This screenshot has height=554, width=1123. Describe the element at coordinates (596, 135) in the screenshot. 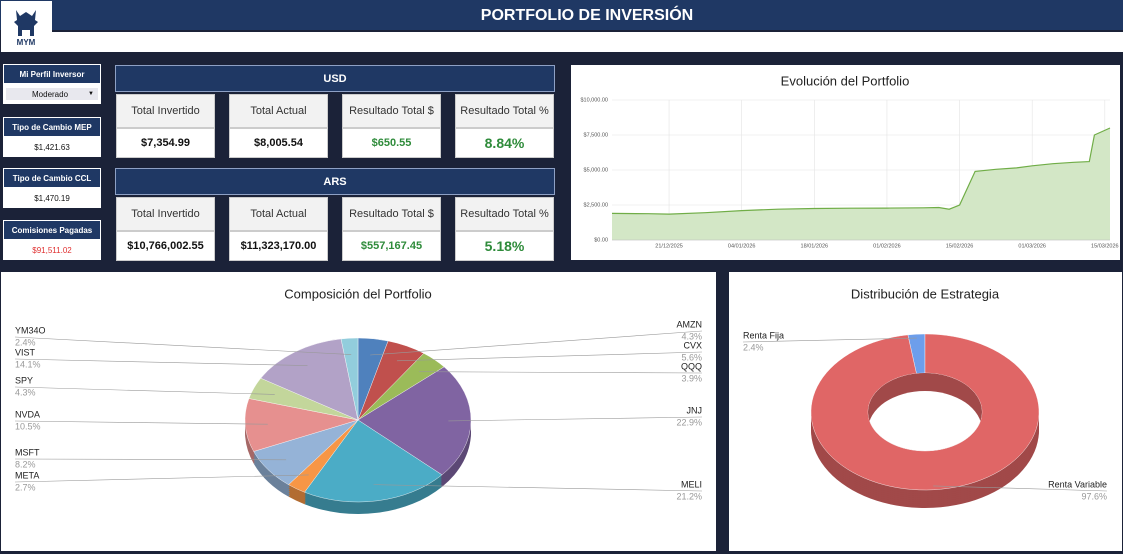

I see `y-tick-label: $7,500.00` at that location.